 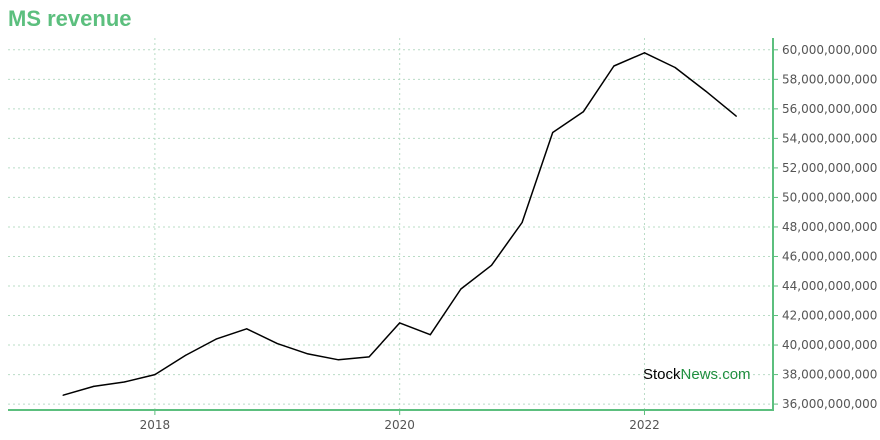 What do you see at coordinates (716, 374) in the screenshot?
I see `watermark-news: News.com` at bounding box center [716, 374].